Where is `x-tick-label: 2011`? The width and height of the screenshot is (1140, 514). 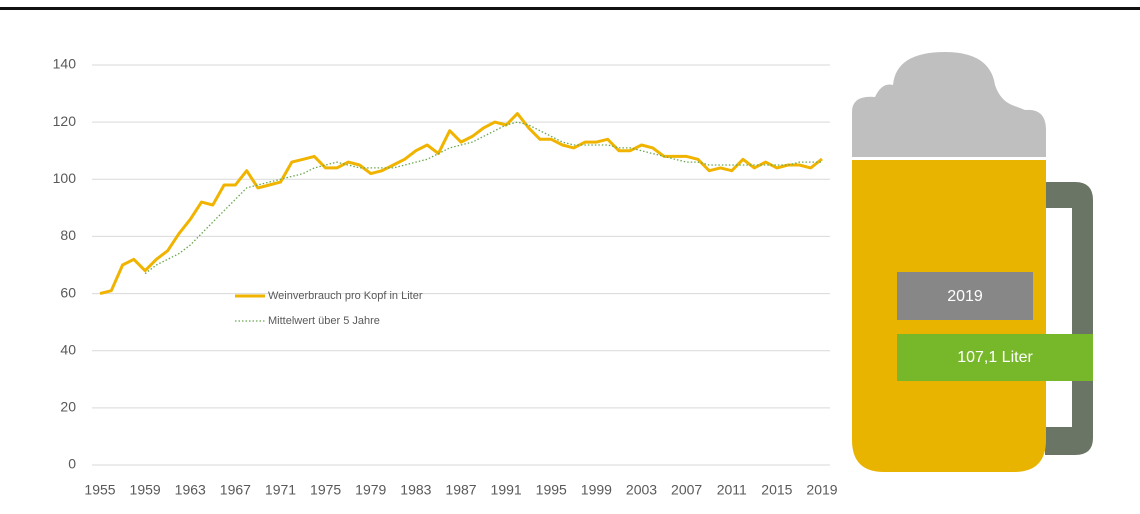 x-tick-label: 2011 is located at coordinates (732, 490).